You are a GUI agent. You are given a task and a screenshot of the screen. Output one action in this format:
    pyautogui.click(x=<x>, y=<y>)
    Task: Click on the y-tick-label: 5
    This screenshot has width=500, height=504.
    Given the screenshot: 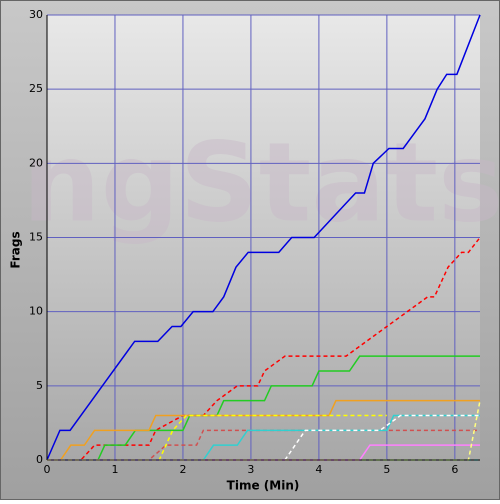 What is the action you would take?
    pyautogui.click(x=39, y=385)
    